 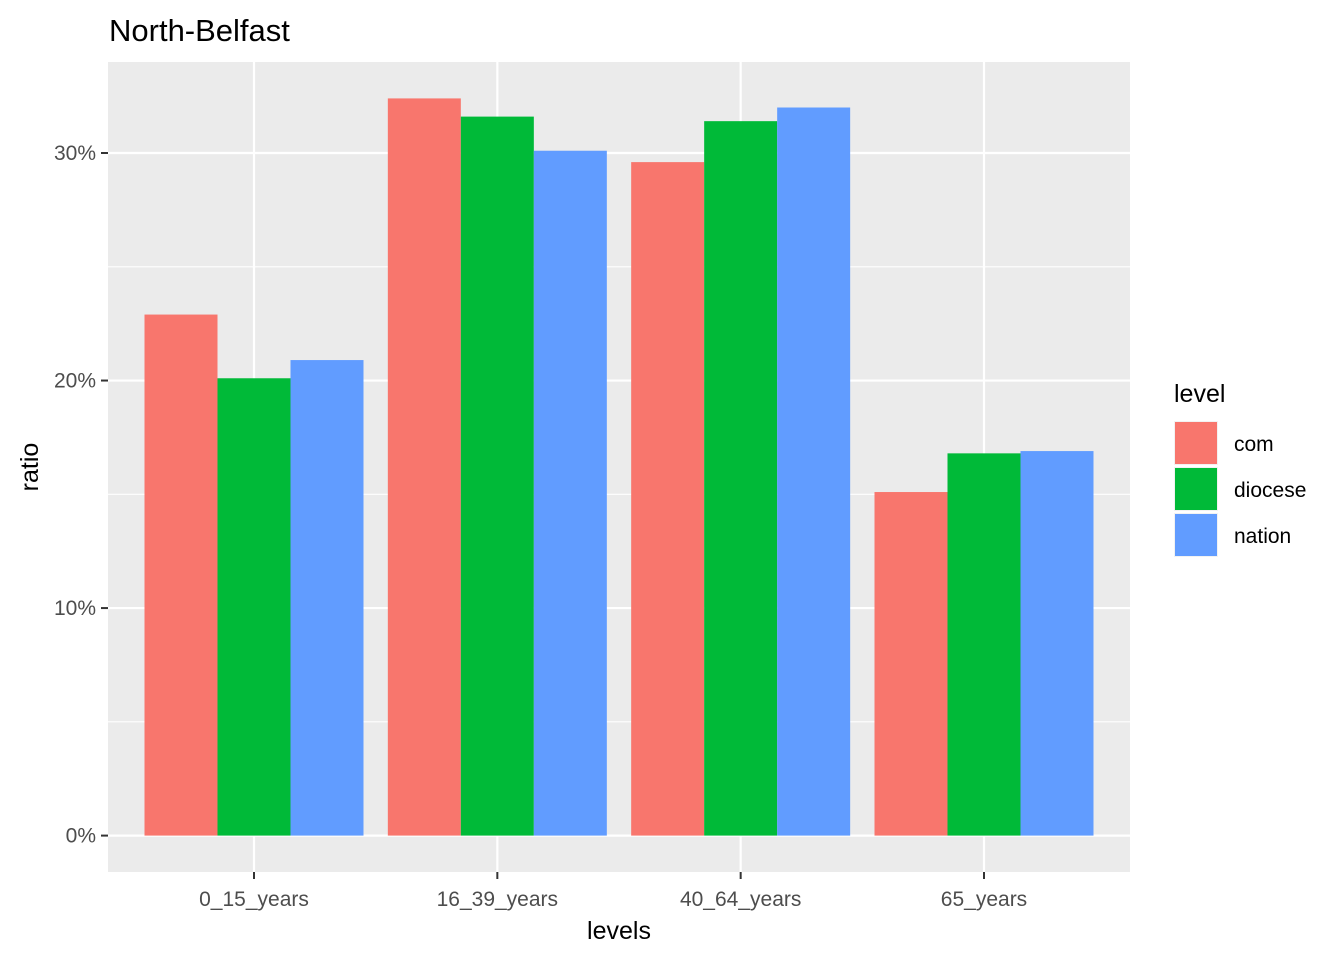 I want to click on bar-com-40_64_years, so click(x=668, y=499).